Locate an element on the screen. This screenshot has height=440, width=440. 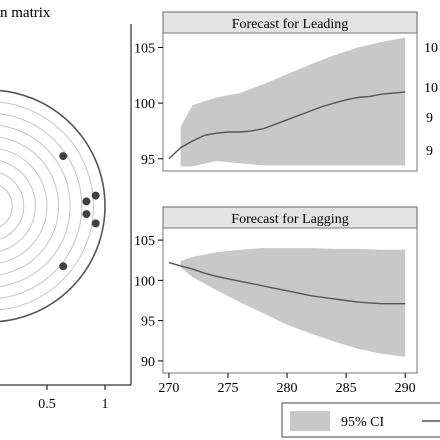
polar-plot is located at coordinates (53, 206).